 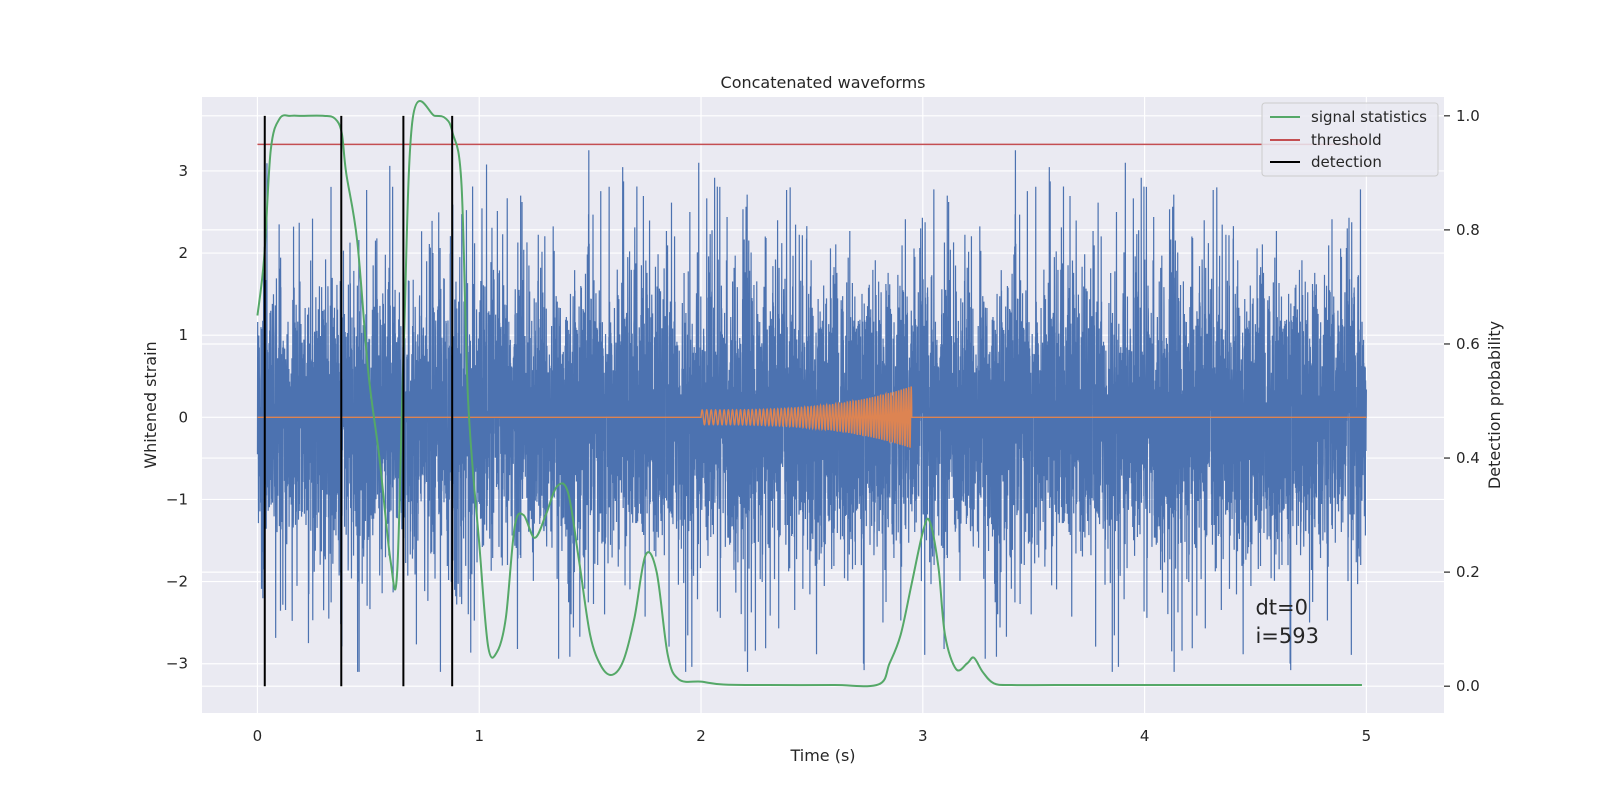 I want to click on x-tick-label-5: 5, so click(x=1367, y=736).